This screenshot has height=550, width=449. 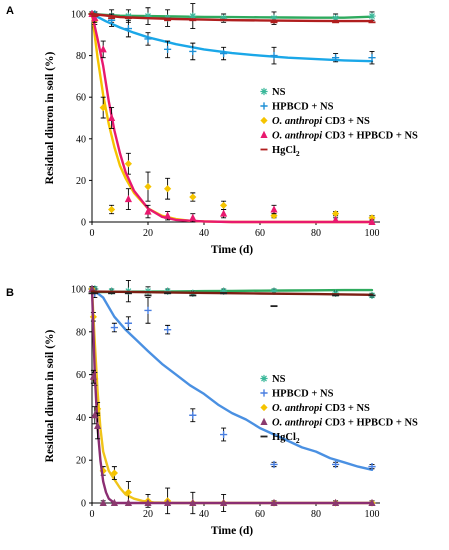 What do you see at coordinates (81, 139) in the screenshot?
I see `y-tick-label: 40` at bounding box center [81, 139].